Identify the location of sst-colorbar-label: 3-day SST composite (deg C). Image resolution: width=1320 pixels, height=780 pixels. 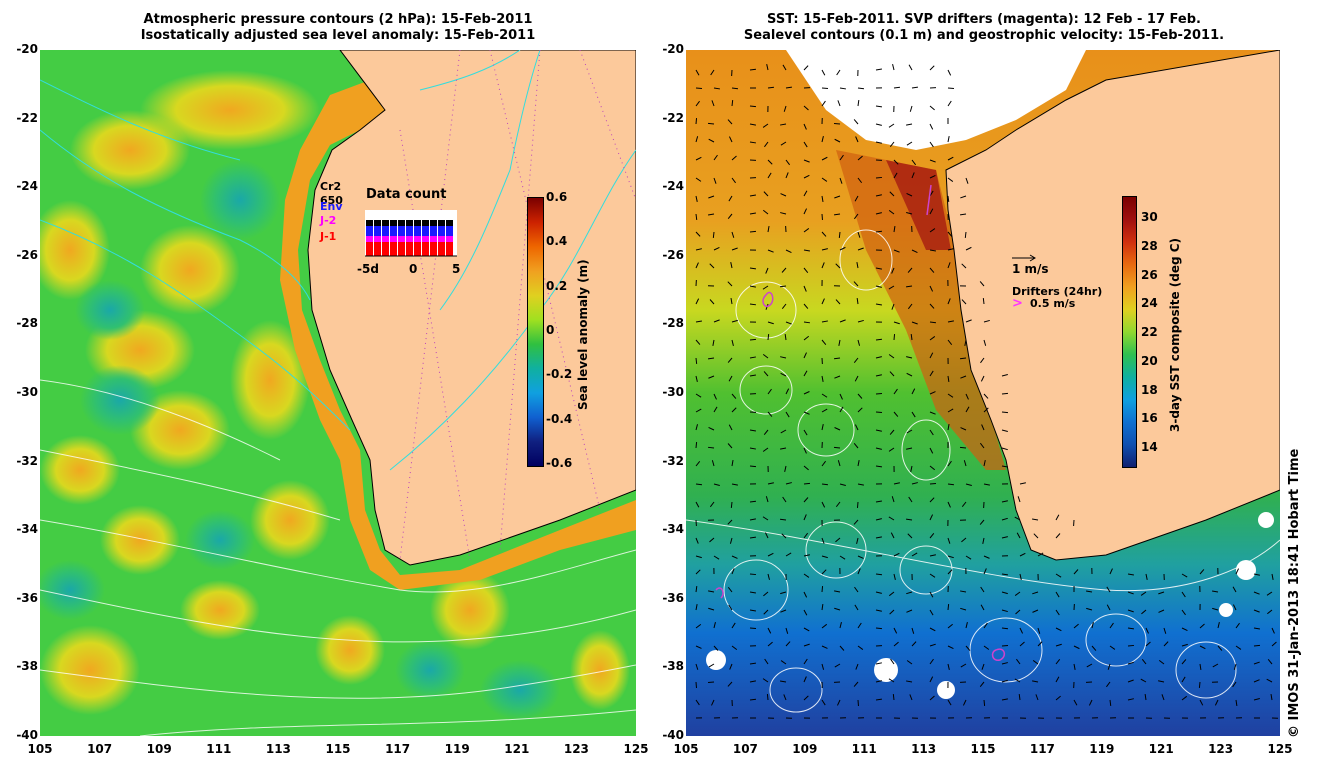
(1175, 334).